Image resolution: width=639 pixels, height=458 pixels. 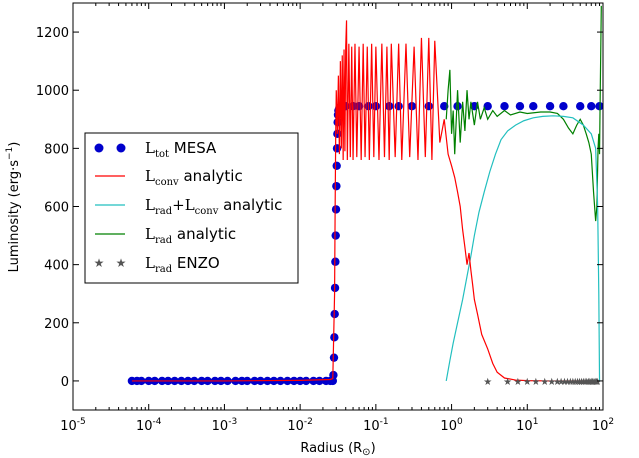 I want to click on x-tick-label: 10⁻³, so click(x=225, y=425).